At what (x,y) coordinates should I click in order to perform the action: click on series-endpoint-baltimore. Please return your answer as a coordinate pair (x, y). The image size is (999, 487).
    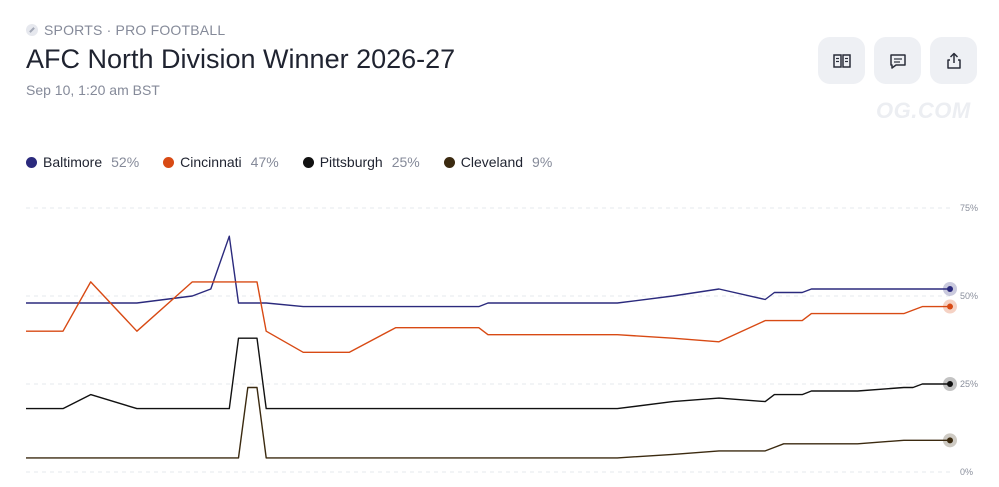
    Looking at the image, I should click on (950, 288).